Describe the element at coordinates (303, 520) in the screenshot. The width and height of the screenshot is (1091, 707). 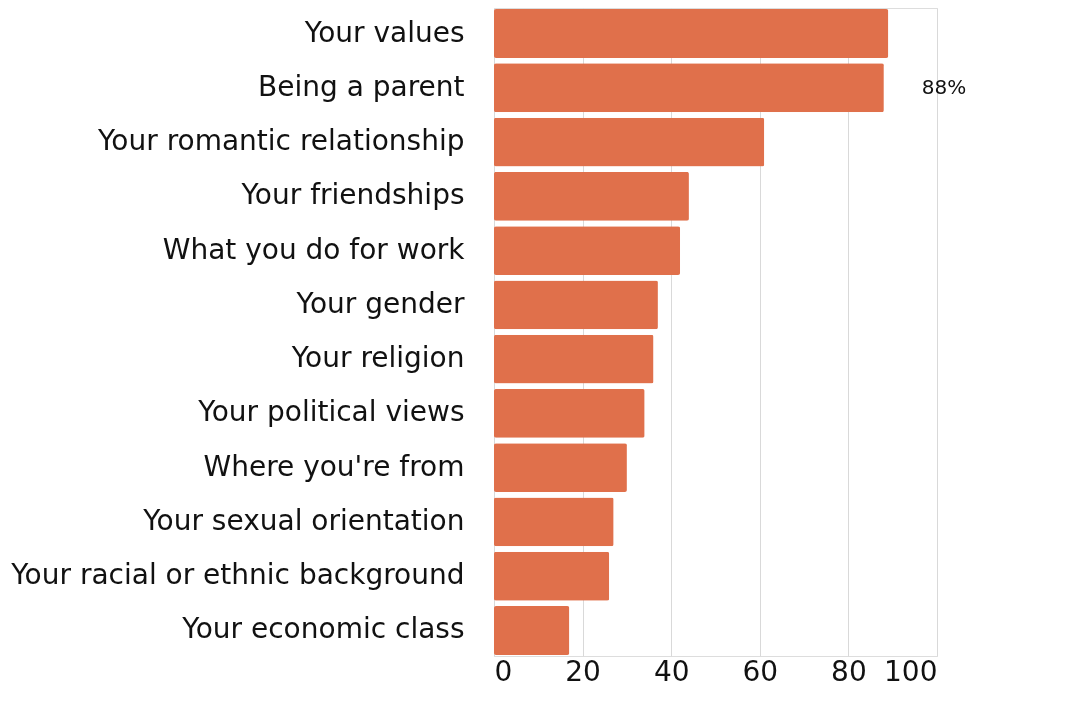
I see `y-tick-label: Your sexual orientation` at that location.